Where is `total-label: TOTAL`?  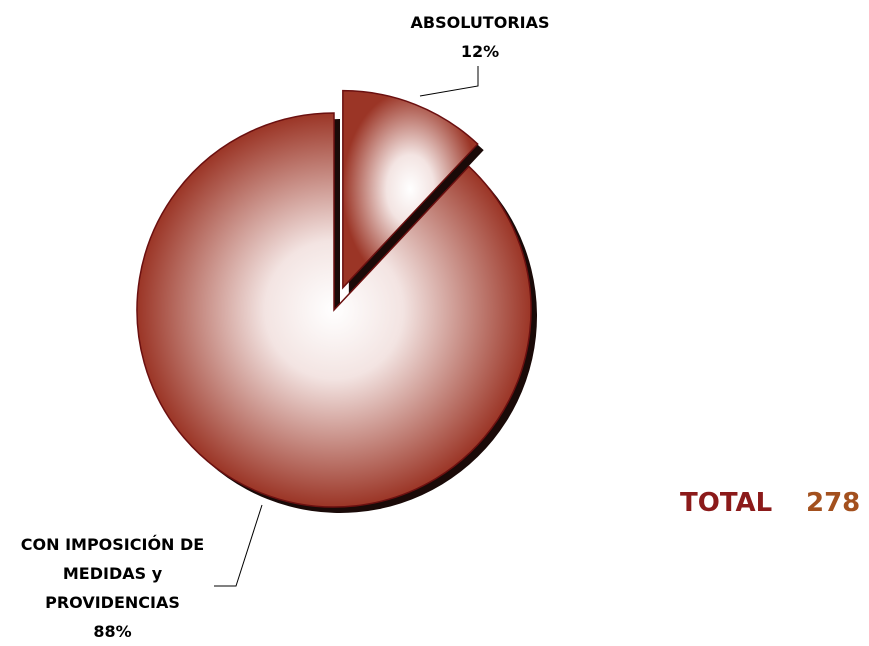 total-label: TOTAL is located at coordinates (726, 503).